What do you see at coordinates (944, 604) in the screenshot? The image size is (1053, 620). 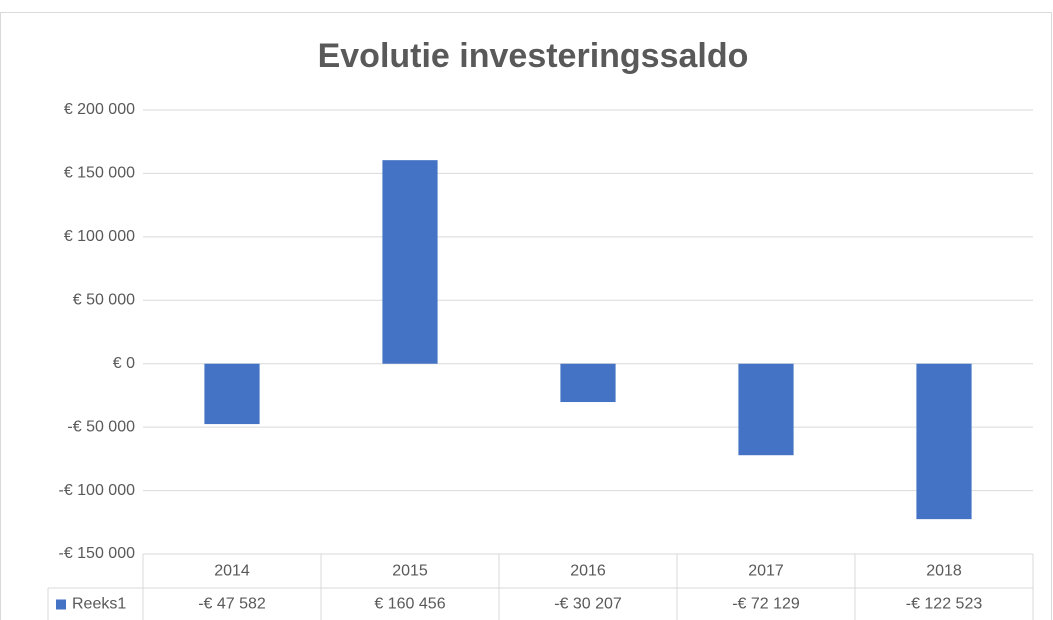 I see `table-value: -€ 122 523` at bounding box center [944, 604].